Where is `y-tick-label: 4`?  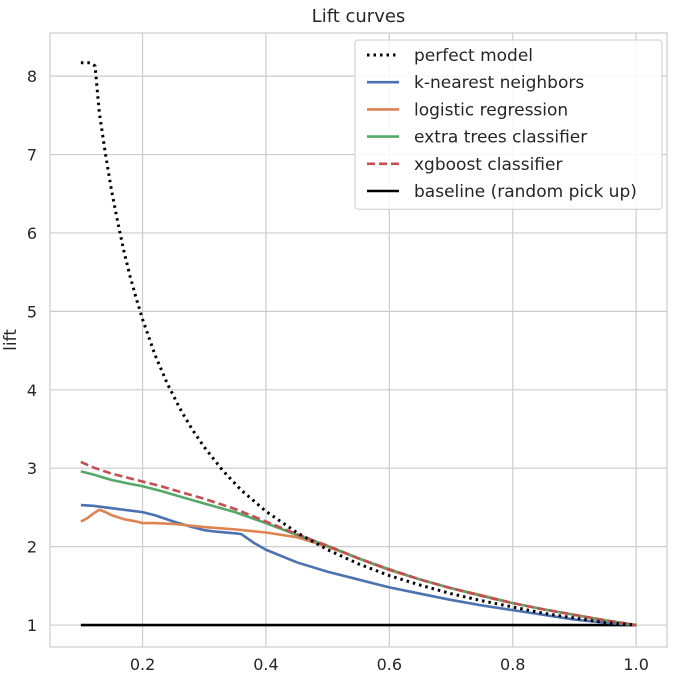 y-tick-label: 4 is located at coordinates (32, 390).